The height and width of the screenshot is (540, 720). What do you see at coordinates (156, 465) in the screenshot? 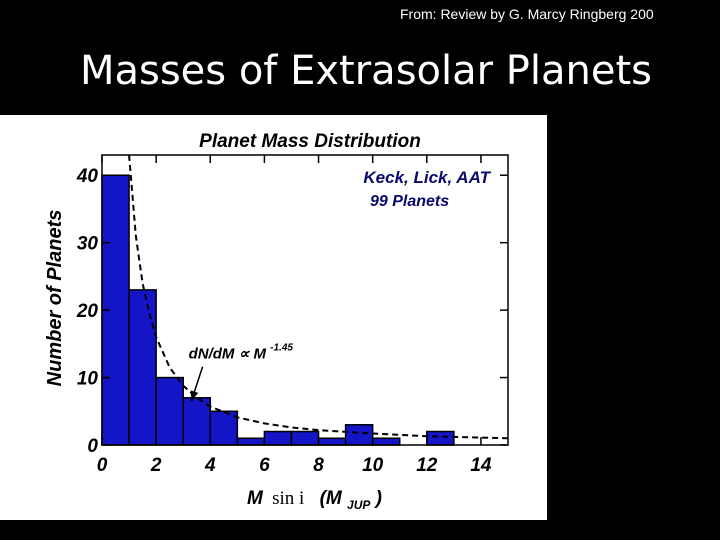
I see `x-tick-label: 2` at bounding box center [156, 465].